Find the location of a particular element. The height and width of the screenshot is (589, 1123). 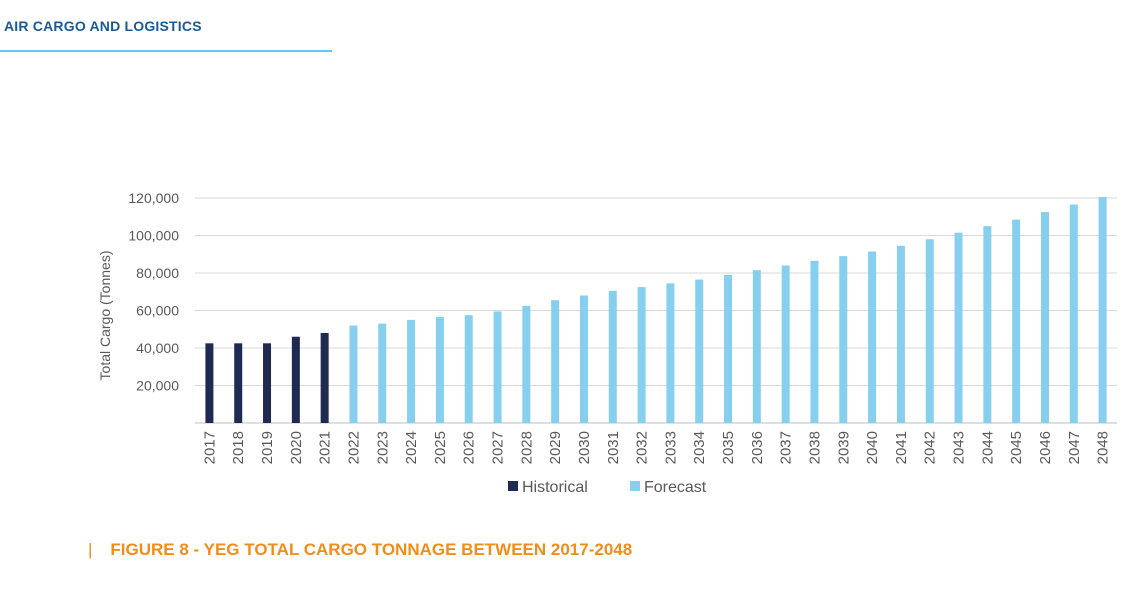

bar-forecast-2029 is located at coordinates (555, 361).